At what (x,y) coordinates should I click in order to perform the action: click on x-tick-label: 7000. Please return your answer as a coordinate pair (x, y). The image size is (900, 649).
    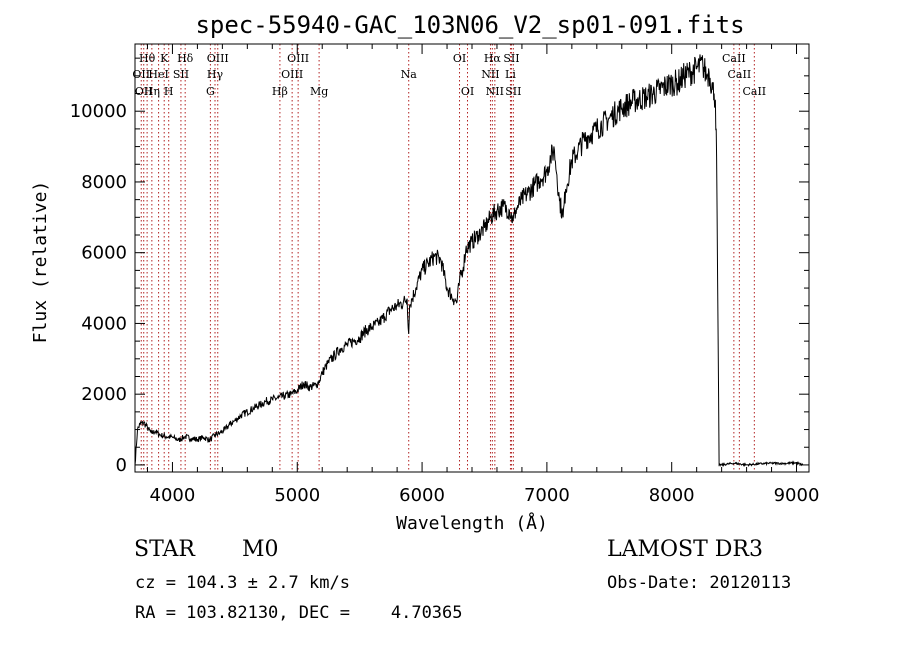
    Looking at the image, I should click on (547, 495).